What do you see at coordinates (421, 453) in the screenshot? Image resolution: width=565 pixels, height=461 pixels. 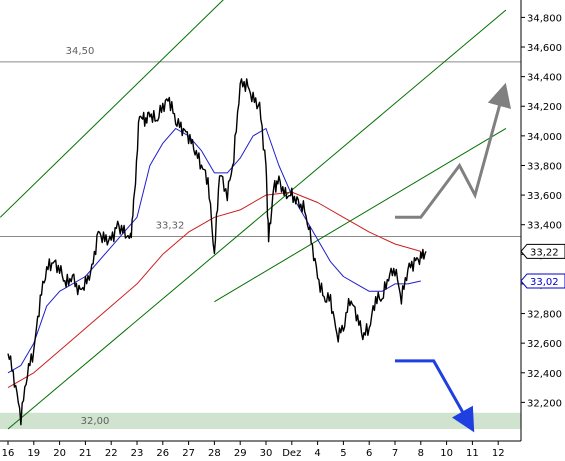 I see `x-tick-label: 8` at bounding box center [421, 453].